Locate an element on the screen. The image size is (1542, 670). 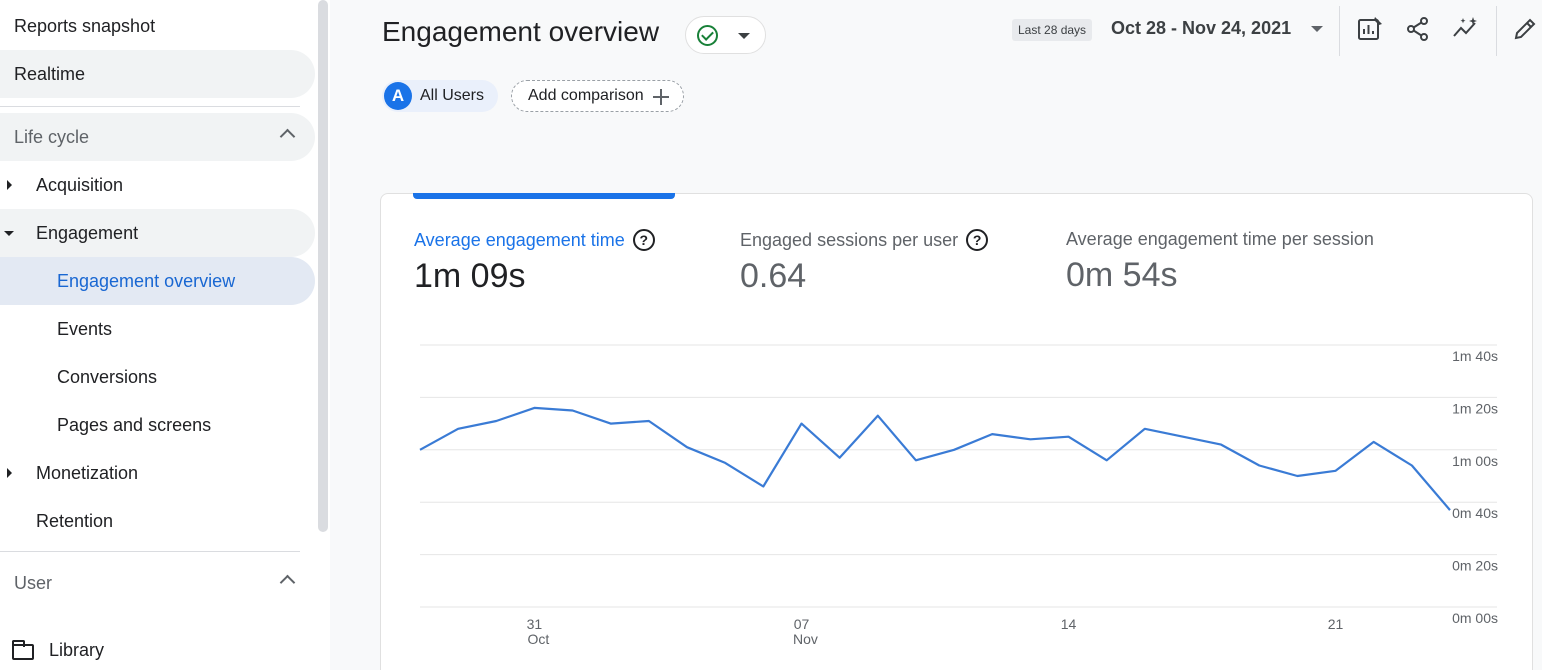
add-comparison-button: Add comparison is located at coordinates (597, 96).